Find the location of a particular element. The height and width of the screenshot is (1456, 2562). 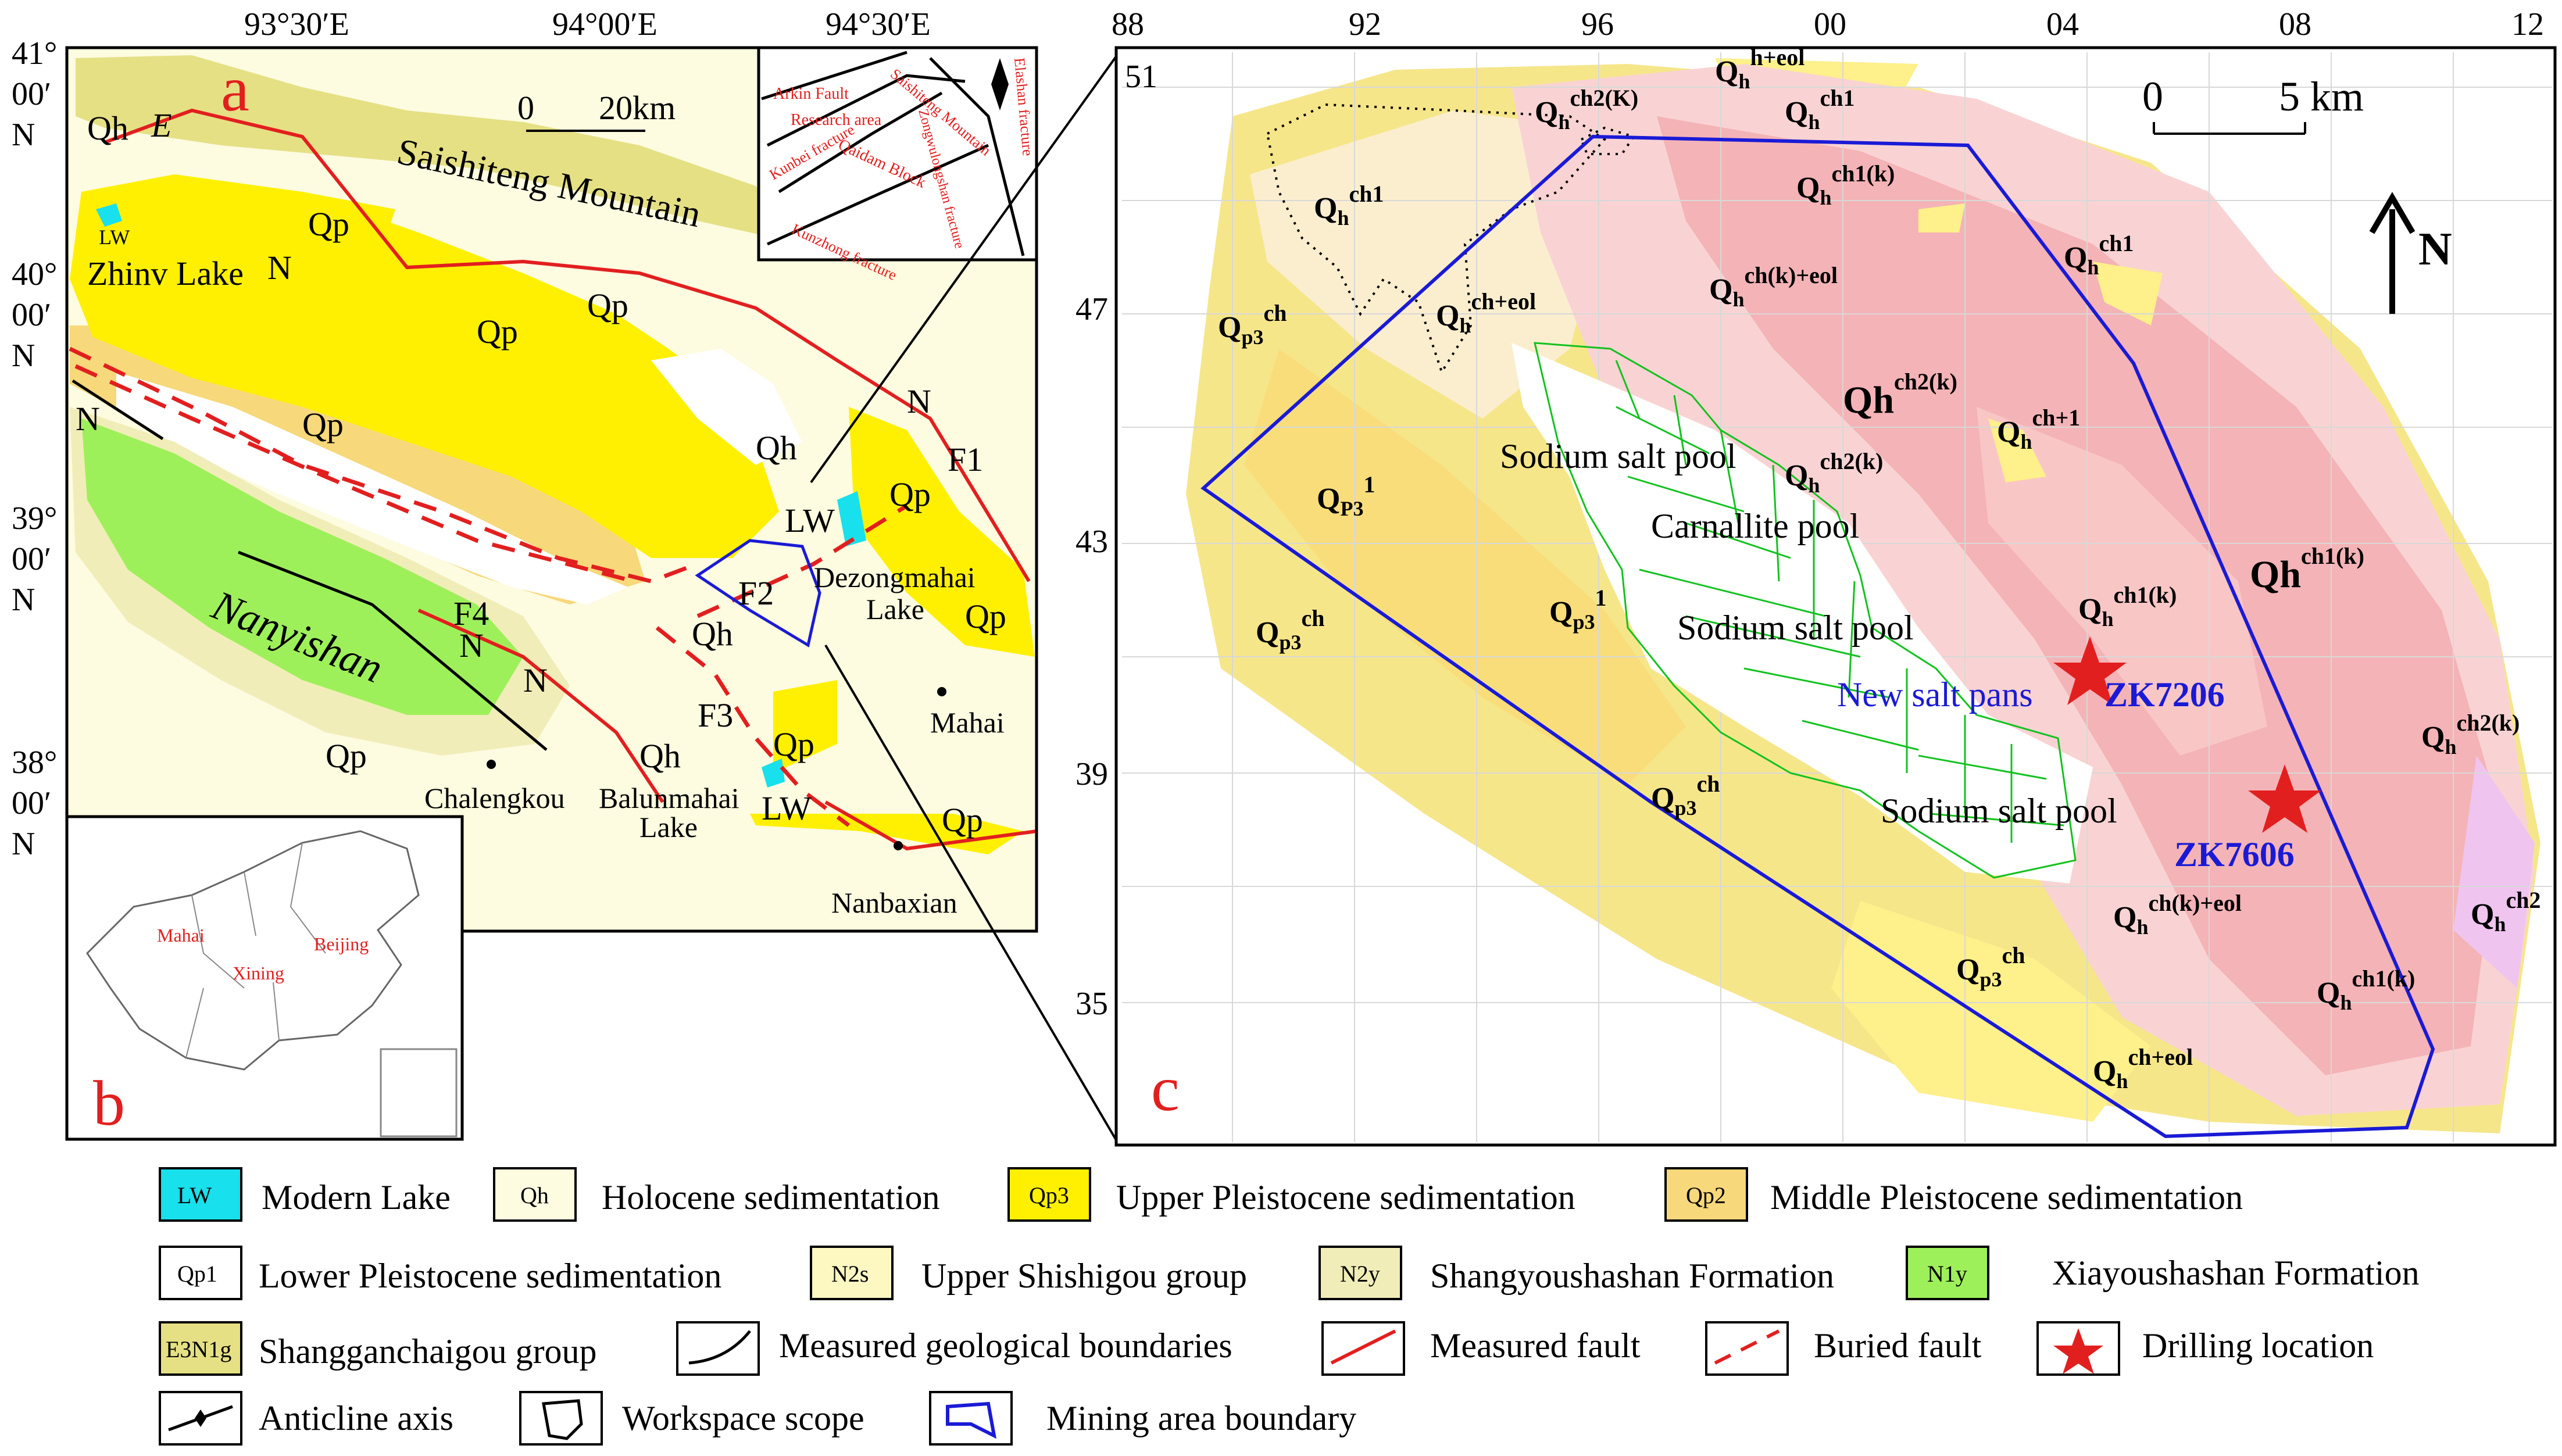

y-tick-43: 43 is located at coordinates (1091, 542).